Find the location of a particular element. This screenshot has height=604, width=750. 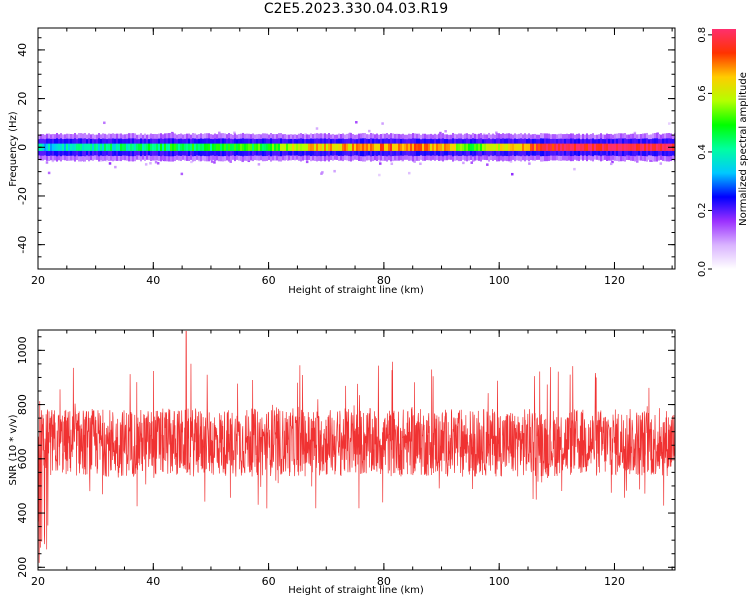

colorbar-tick-label: 0.2 is located at coordinates (702, 211).